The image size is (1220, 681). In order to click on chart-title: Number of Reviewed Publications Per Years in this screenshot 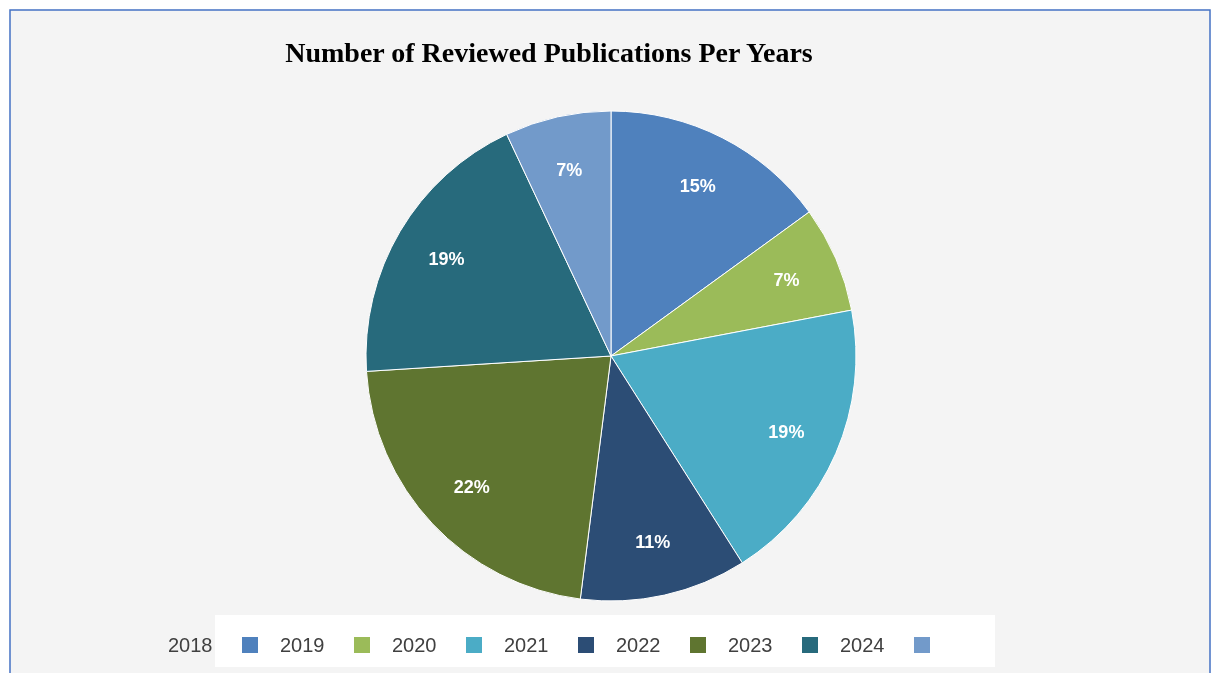, I will do `click(549, 52)`.